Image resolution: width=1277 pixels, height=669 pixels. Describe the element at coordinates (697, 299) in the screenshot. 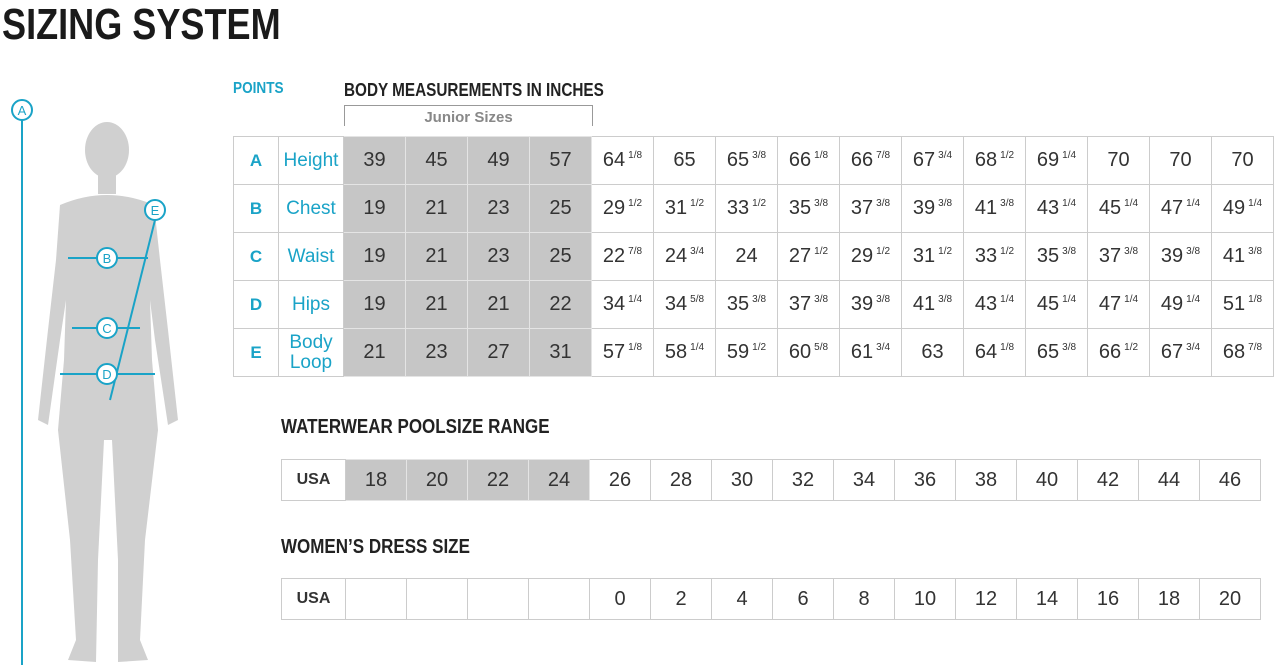

I see `fraction-inches: 5/8` at that location.